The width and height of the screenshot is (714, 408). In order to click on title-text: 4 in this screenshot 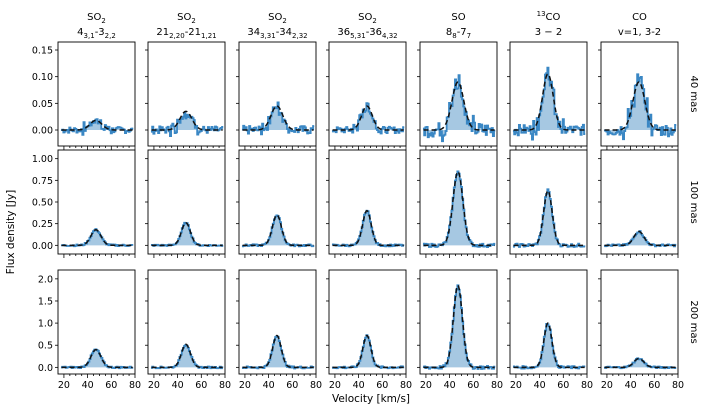, I will do `click(80, 32)`.